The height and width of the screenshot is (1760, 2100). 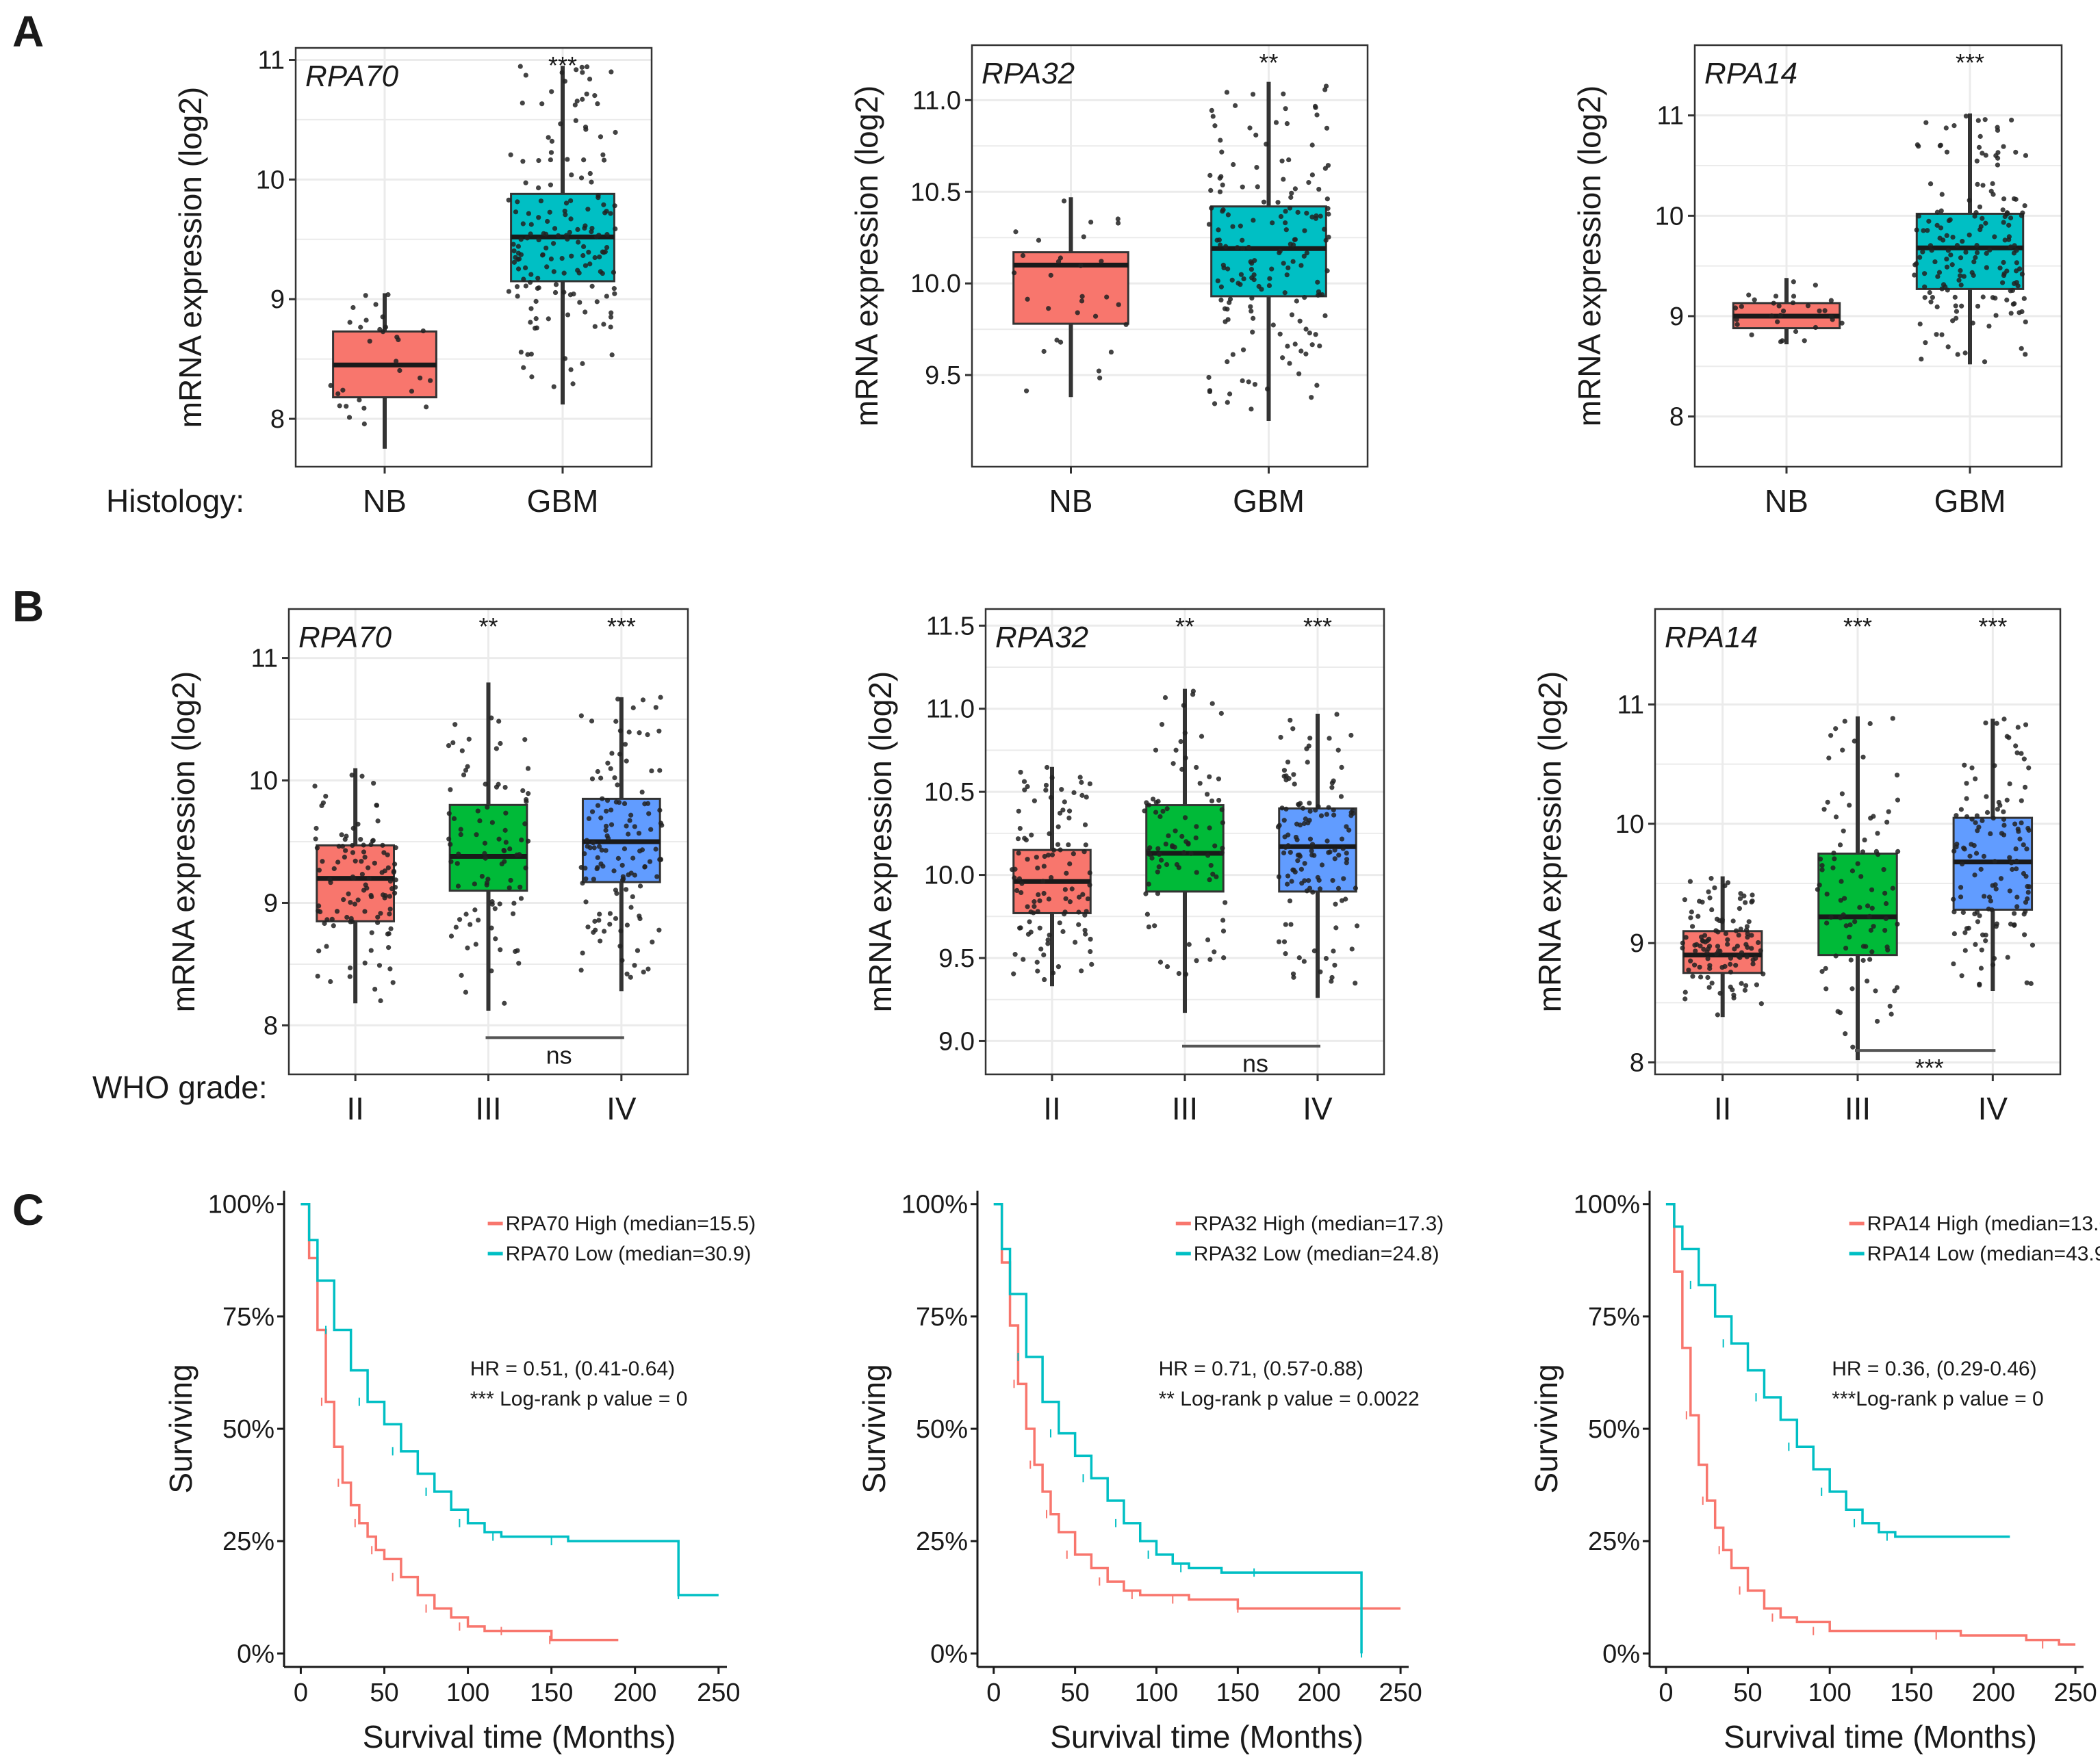 What do you see at coordinates (1317, 1254) in the screenshot?
I see `legend-entry: RPA32 Low (median=24.8)` at bounding box center [1317, 1254].